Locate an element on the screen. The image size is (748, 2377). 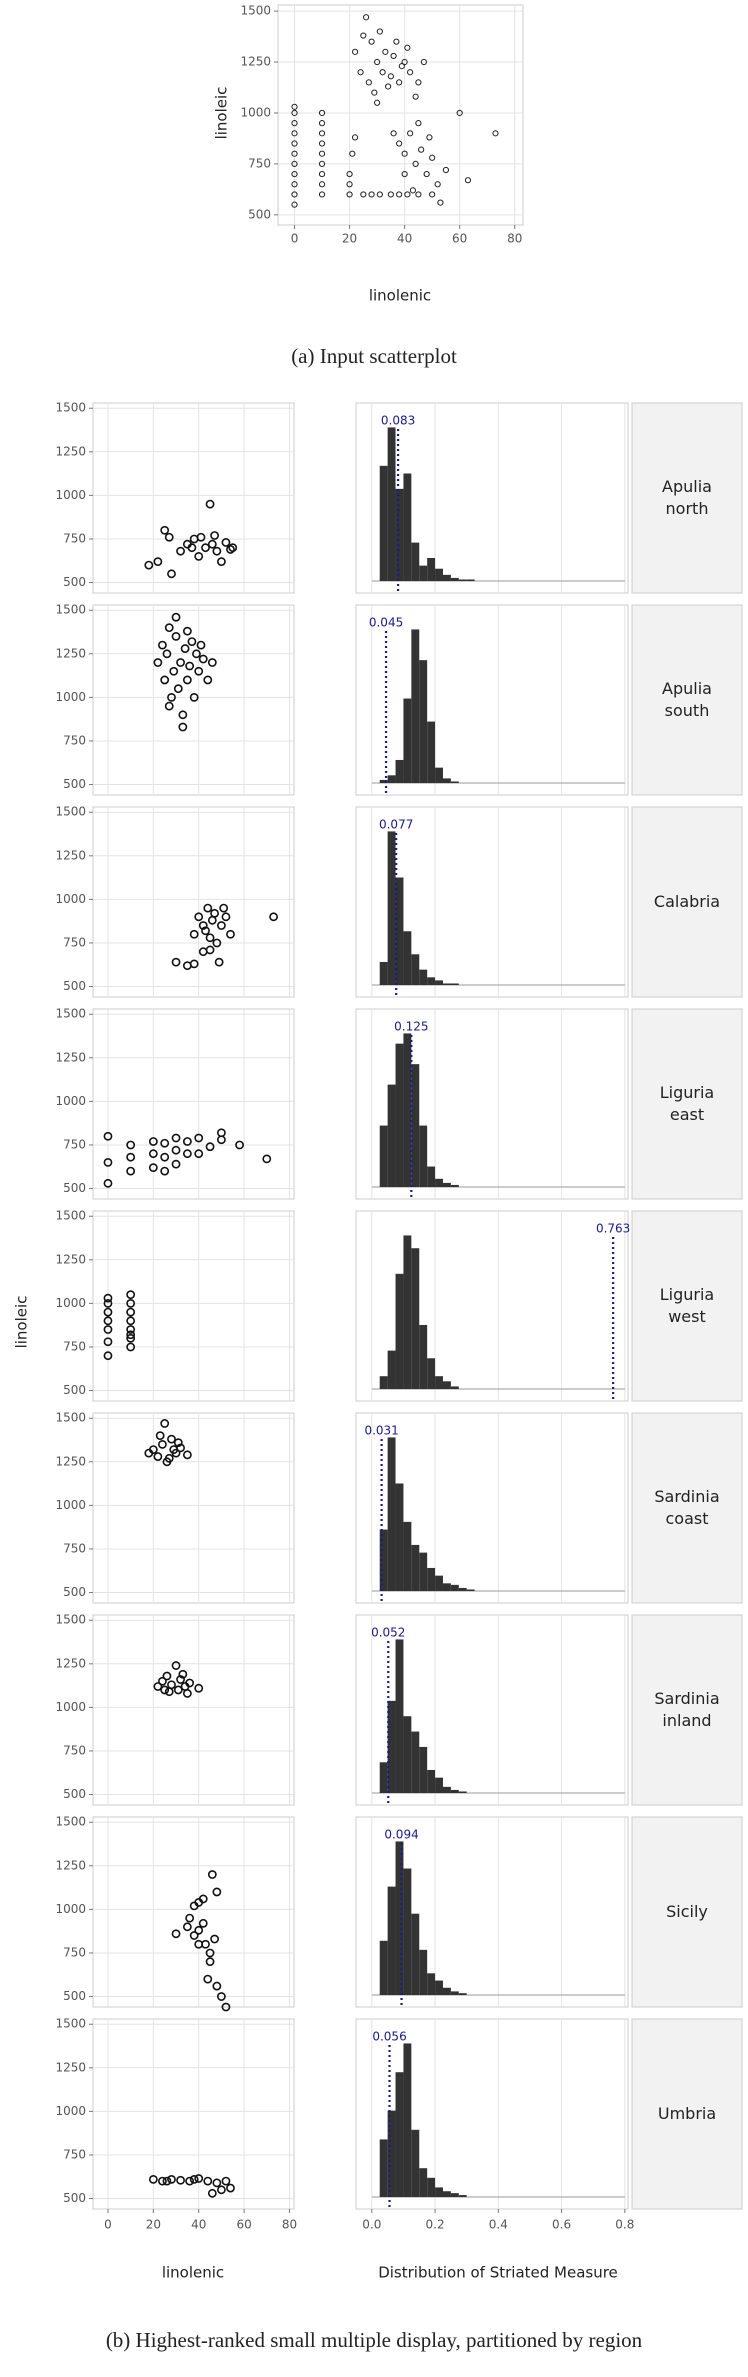
y-tick-label: 750 is located at coordinates (74, 740).